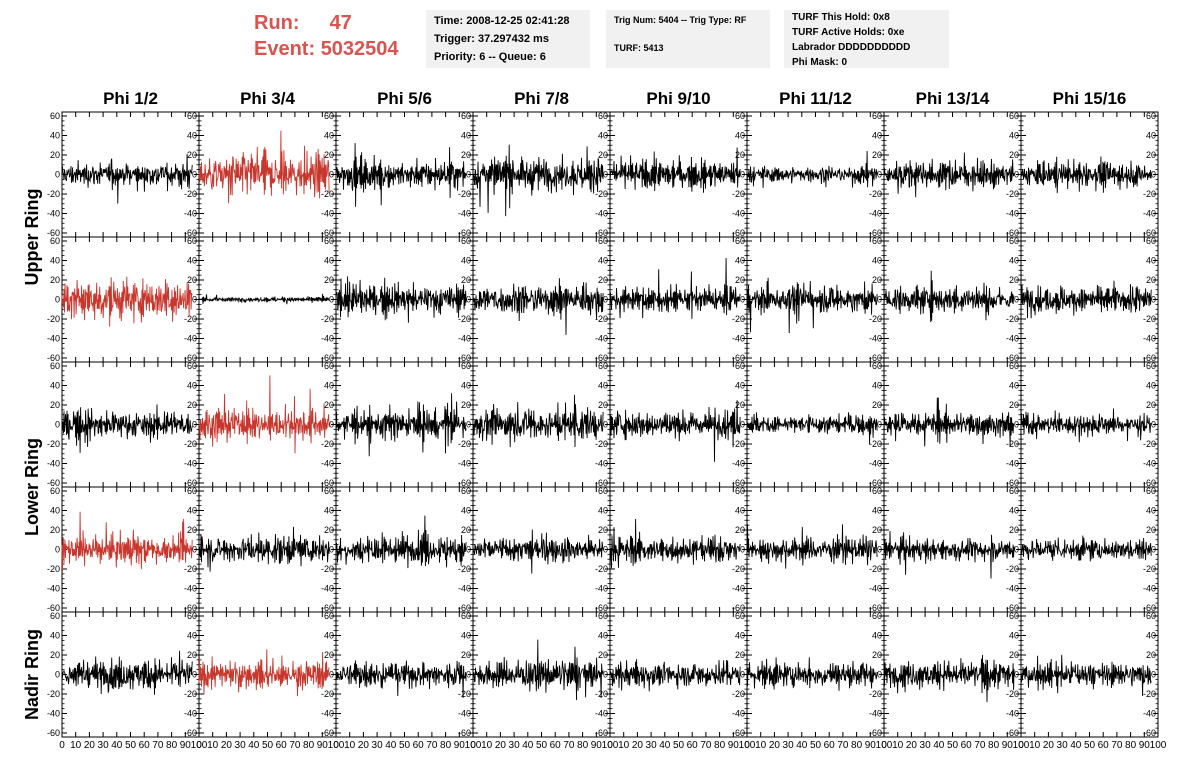 The width and height of the screenshot is (1196, 772). Describe the element at coordinates (53, 194) in the screenshot. I see `y-tick-label-left: -20` at that location.